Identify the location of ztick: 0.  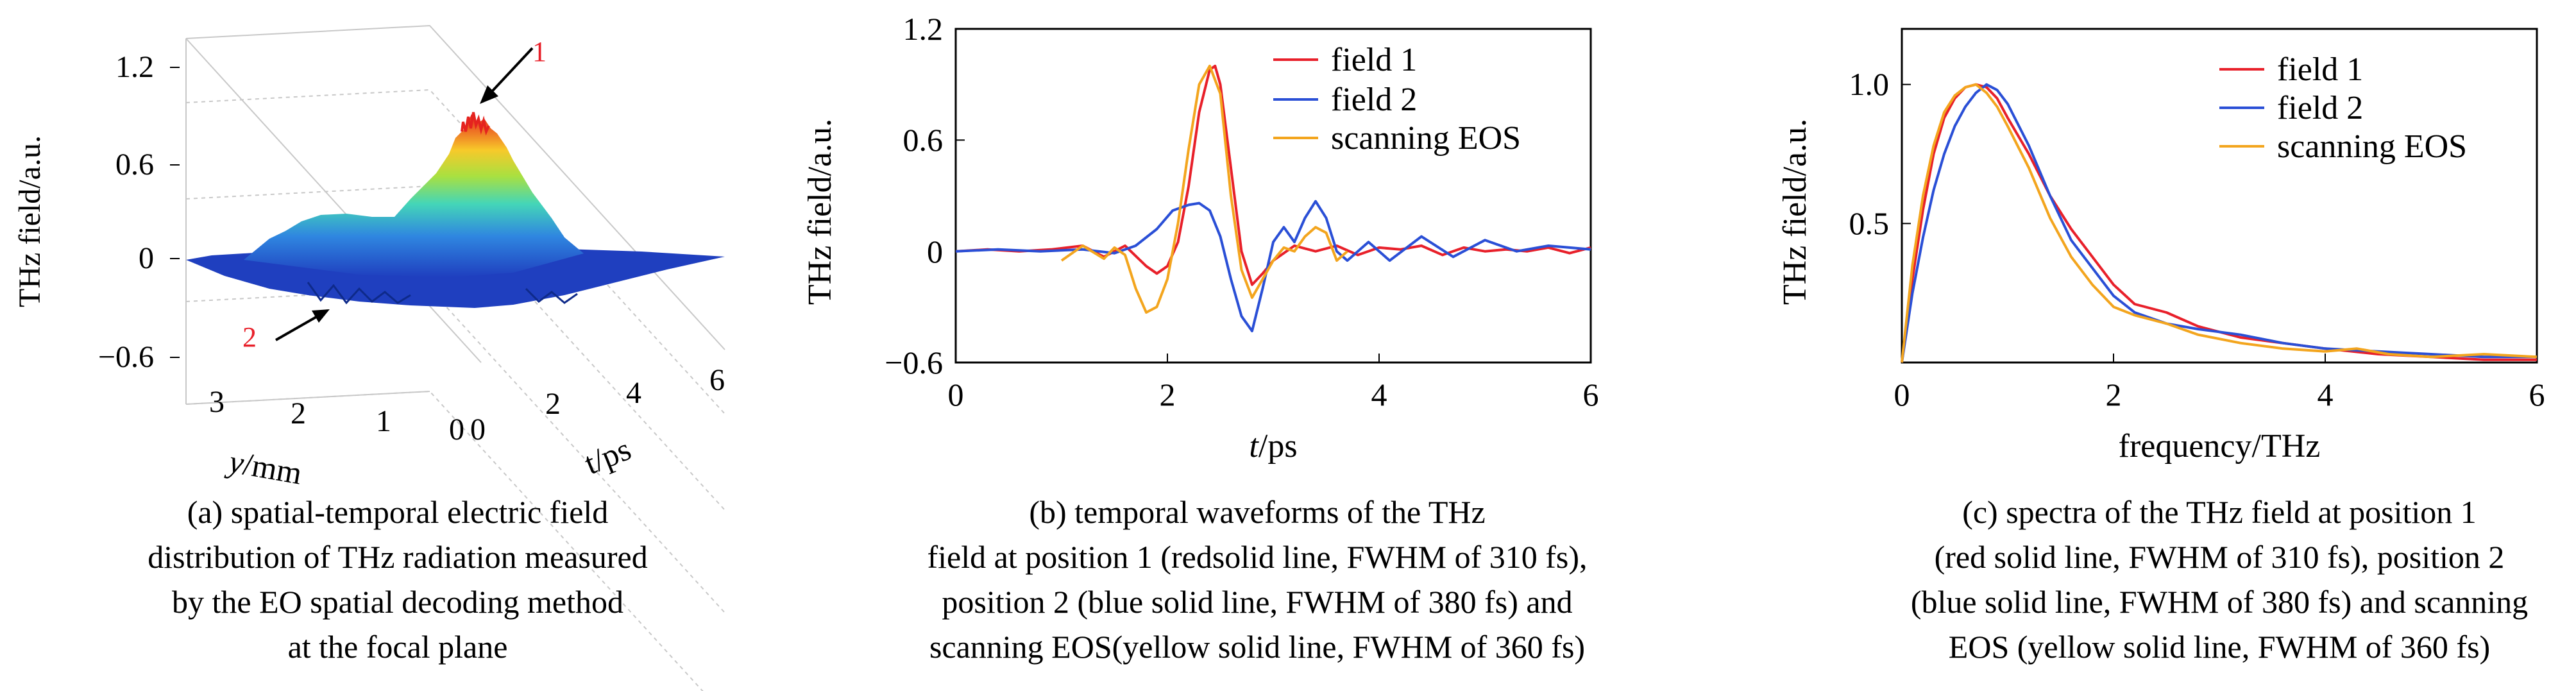
(146, 258).